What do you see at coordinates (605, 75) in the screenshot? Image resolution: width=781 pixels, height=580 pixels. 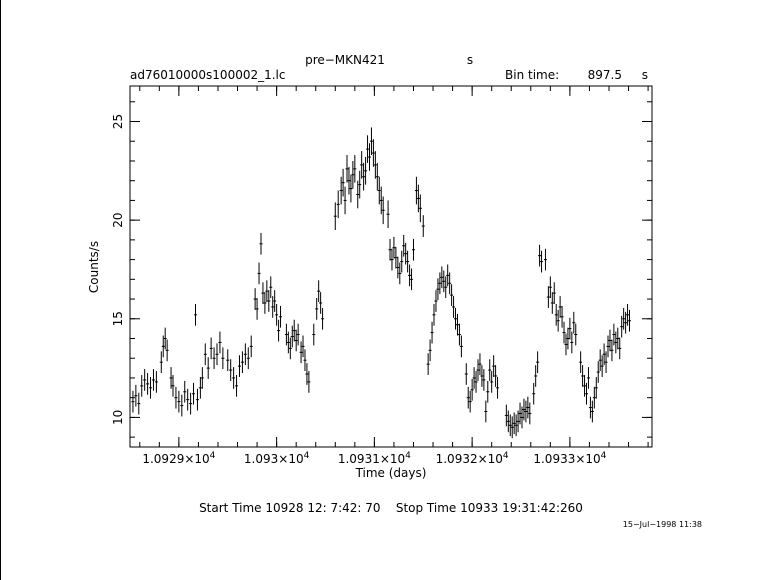 I see `bin-time-value: 897.5` at bounding box center [605, 75].